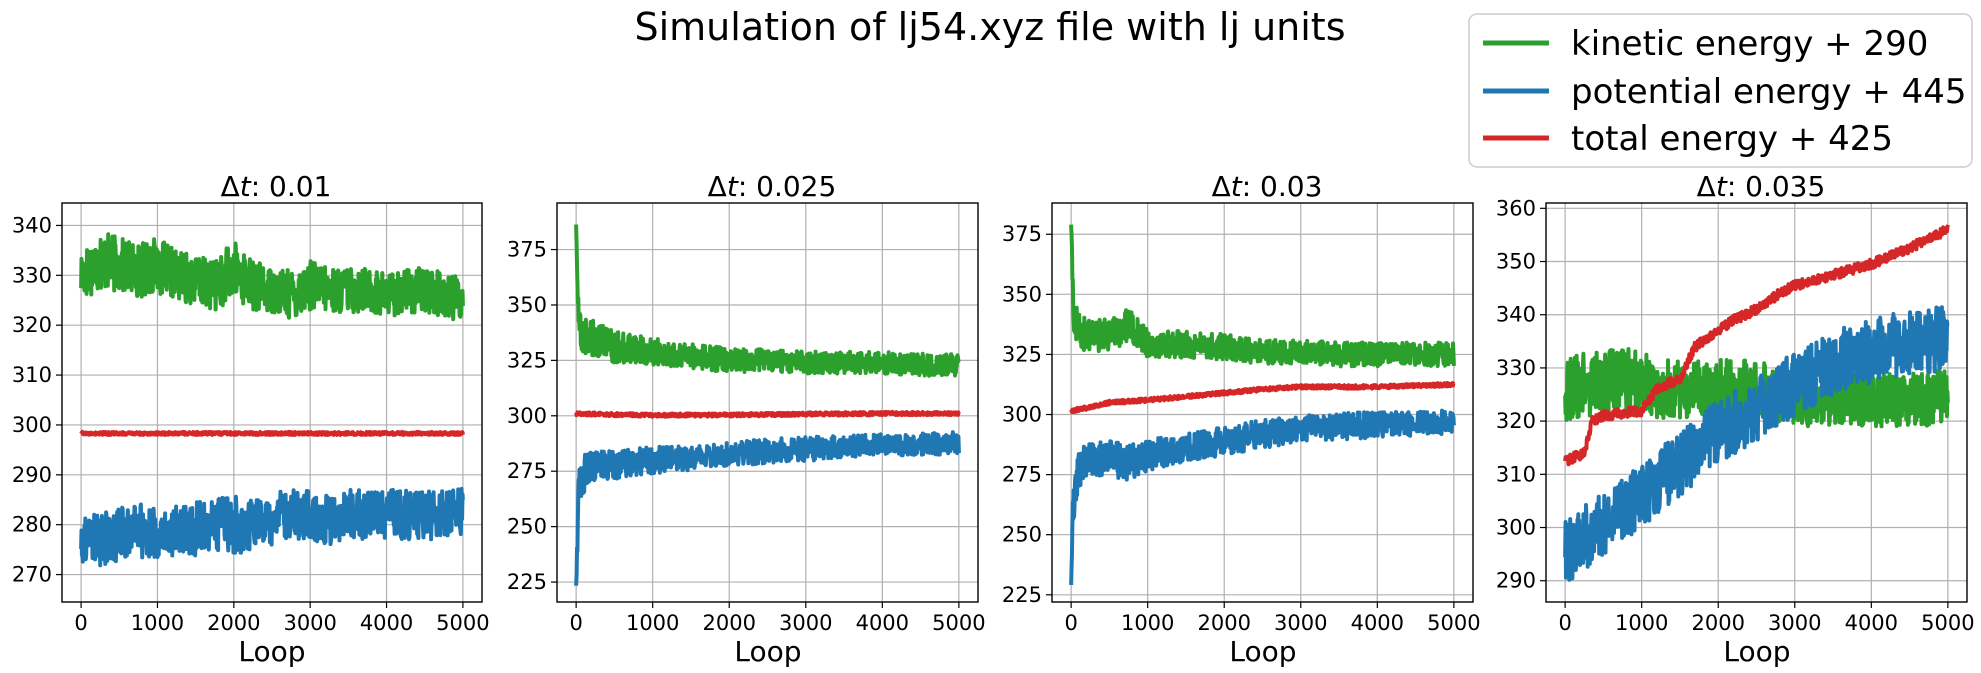 The height and width of the screenshot is (673, 1981). Describe the element at coordinates (1516, 208) in the screenshot. I see `y-tick-label: 360` at that location.